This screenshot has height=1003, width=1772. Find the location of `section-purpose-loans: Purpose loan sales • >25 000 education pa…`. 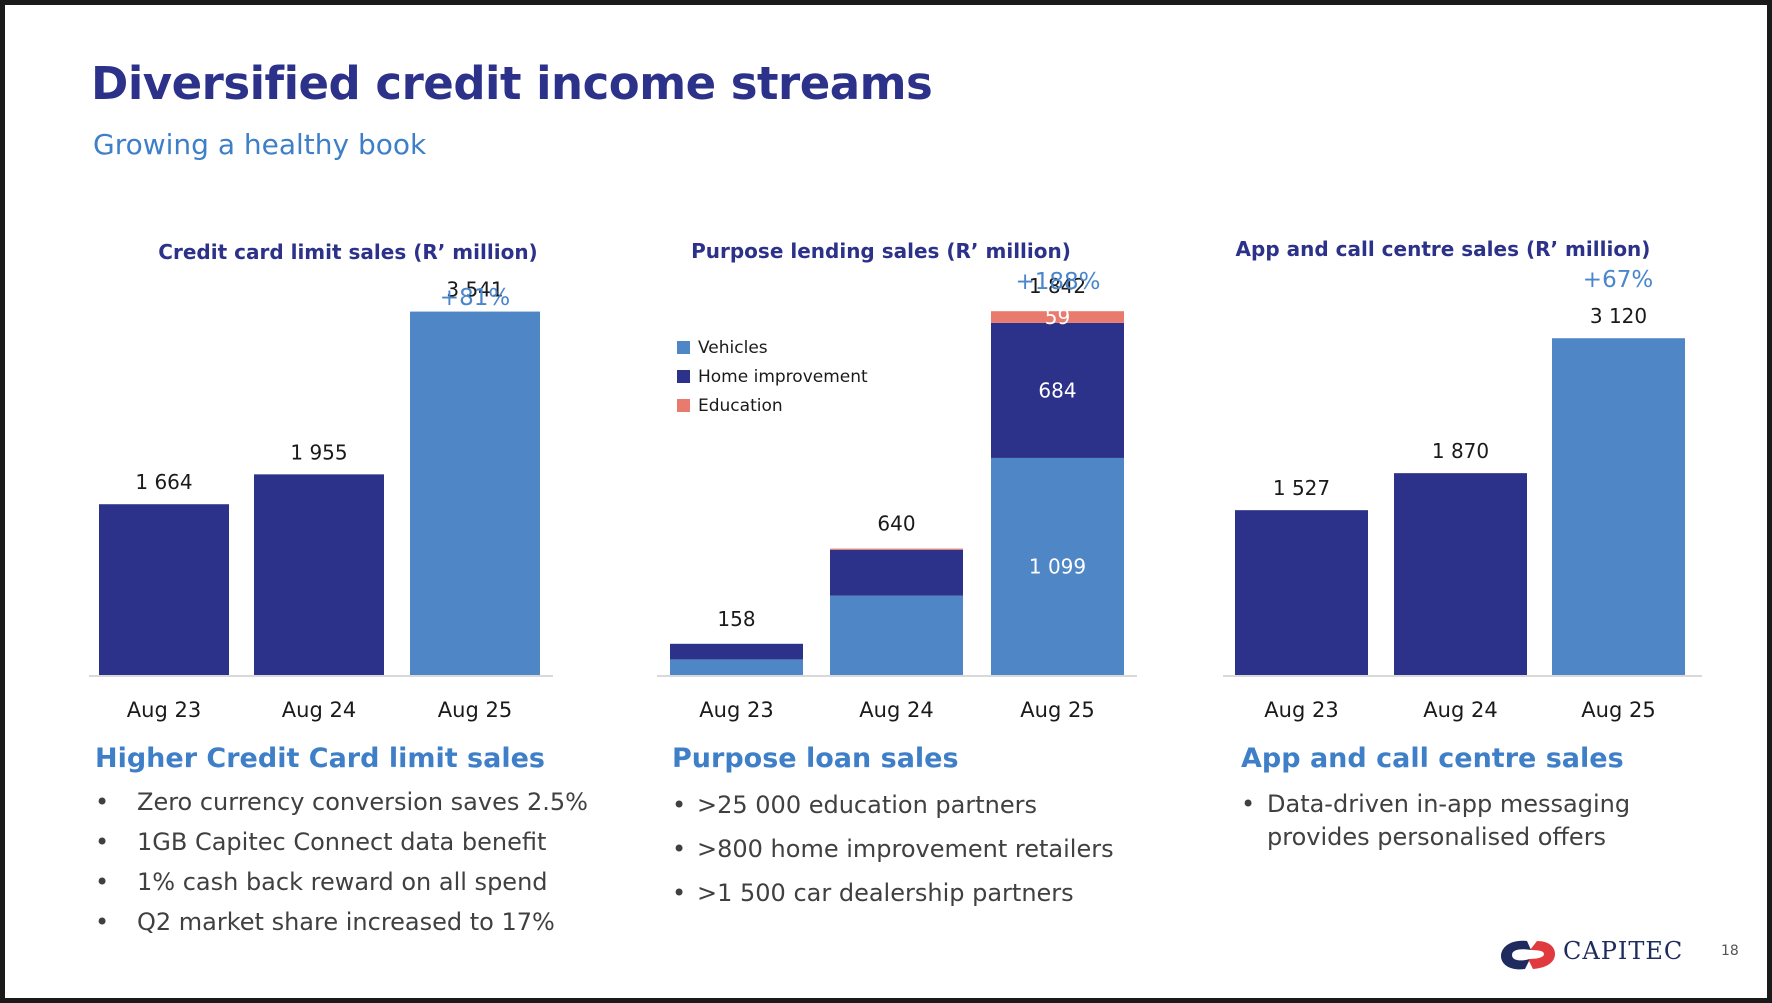

section-purpose-loans: Purpose loan sales • >25 000 education pa… is located at coordinates (932, 832).